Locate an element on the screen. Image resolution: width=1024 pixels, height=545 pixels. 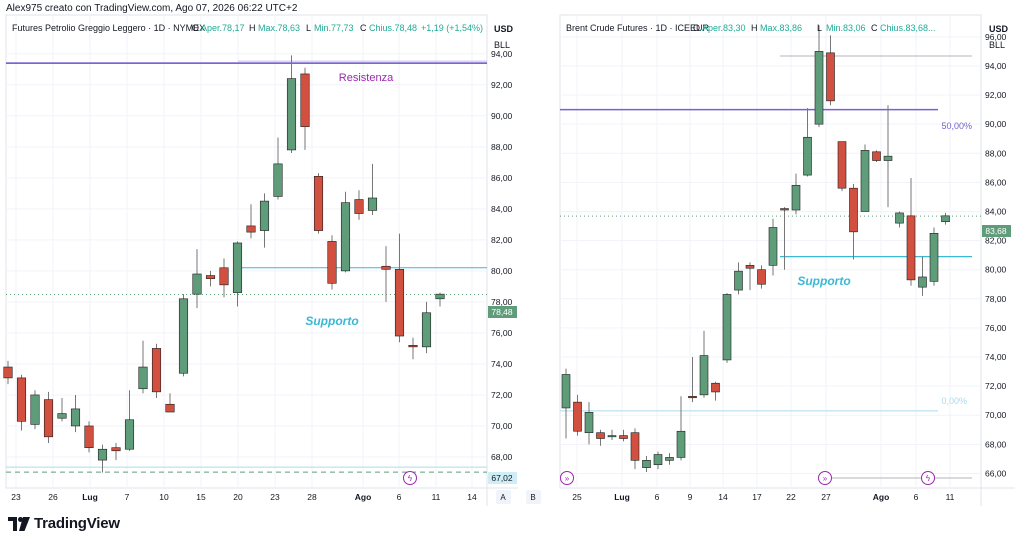
x-tick-label: 6 is located at coordinates (399, 497).